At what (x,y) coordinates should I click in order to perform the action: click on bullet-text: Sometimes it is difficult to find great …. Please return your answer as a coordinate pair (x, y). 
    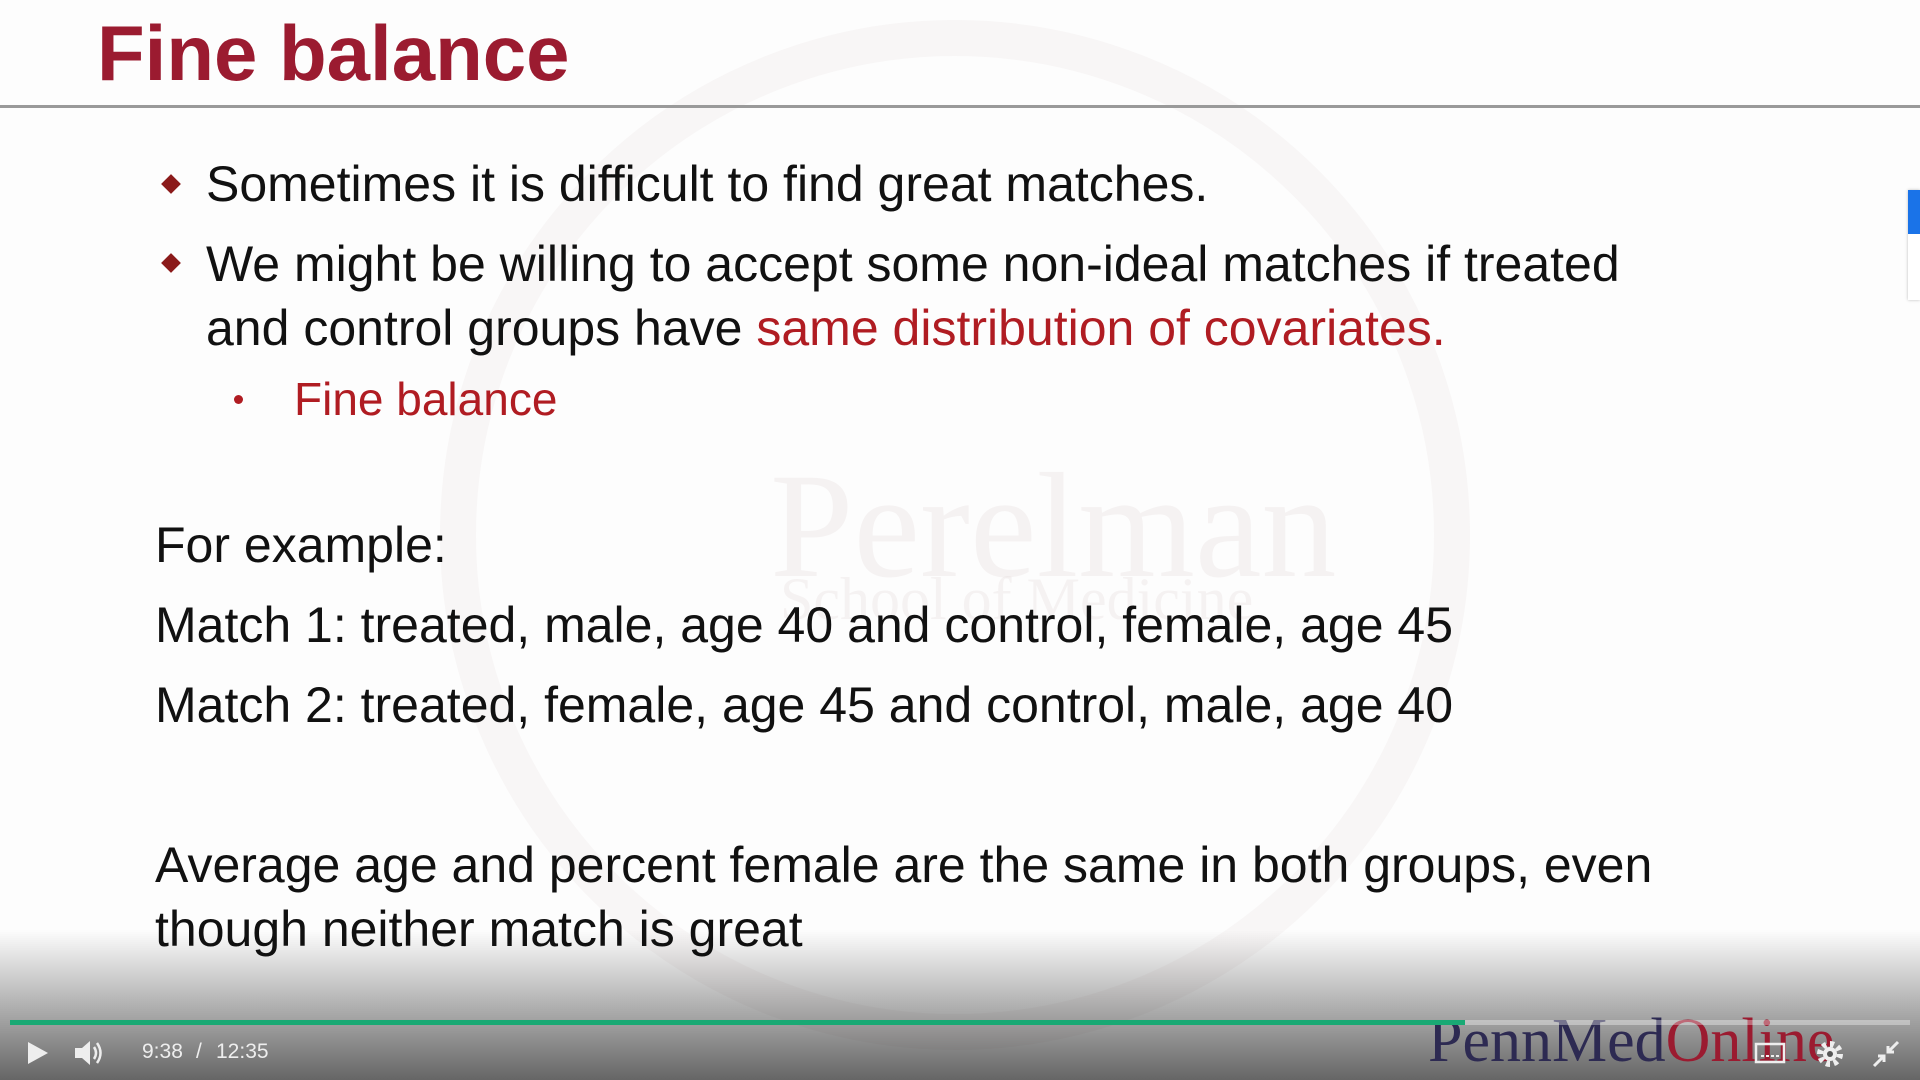
    Looking at the image, I should click on (707, 184).